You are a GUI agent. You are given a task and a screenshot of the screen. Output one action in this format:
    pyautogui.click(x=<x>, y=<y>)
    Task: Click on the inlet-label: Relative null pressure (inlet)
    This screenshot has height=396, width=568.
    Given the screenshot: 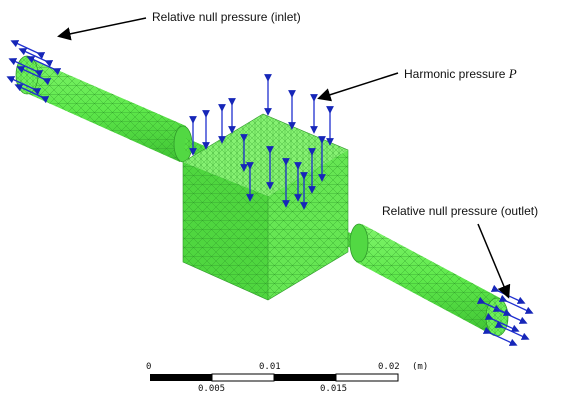 What is the action you would take?
    pyautogui.click(x=226, y=17)
    